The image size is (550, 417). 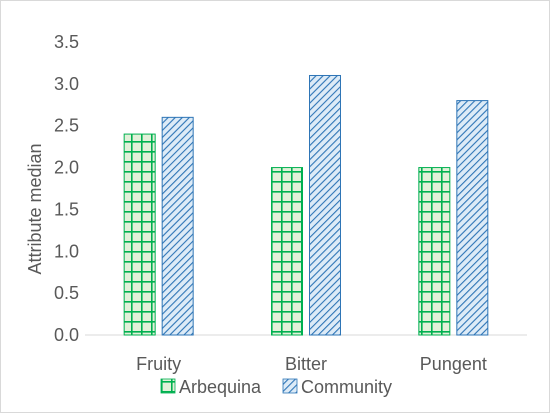 I want to click on y-tick-label: 0.0, so click(x=66, y=335).